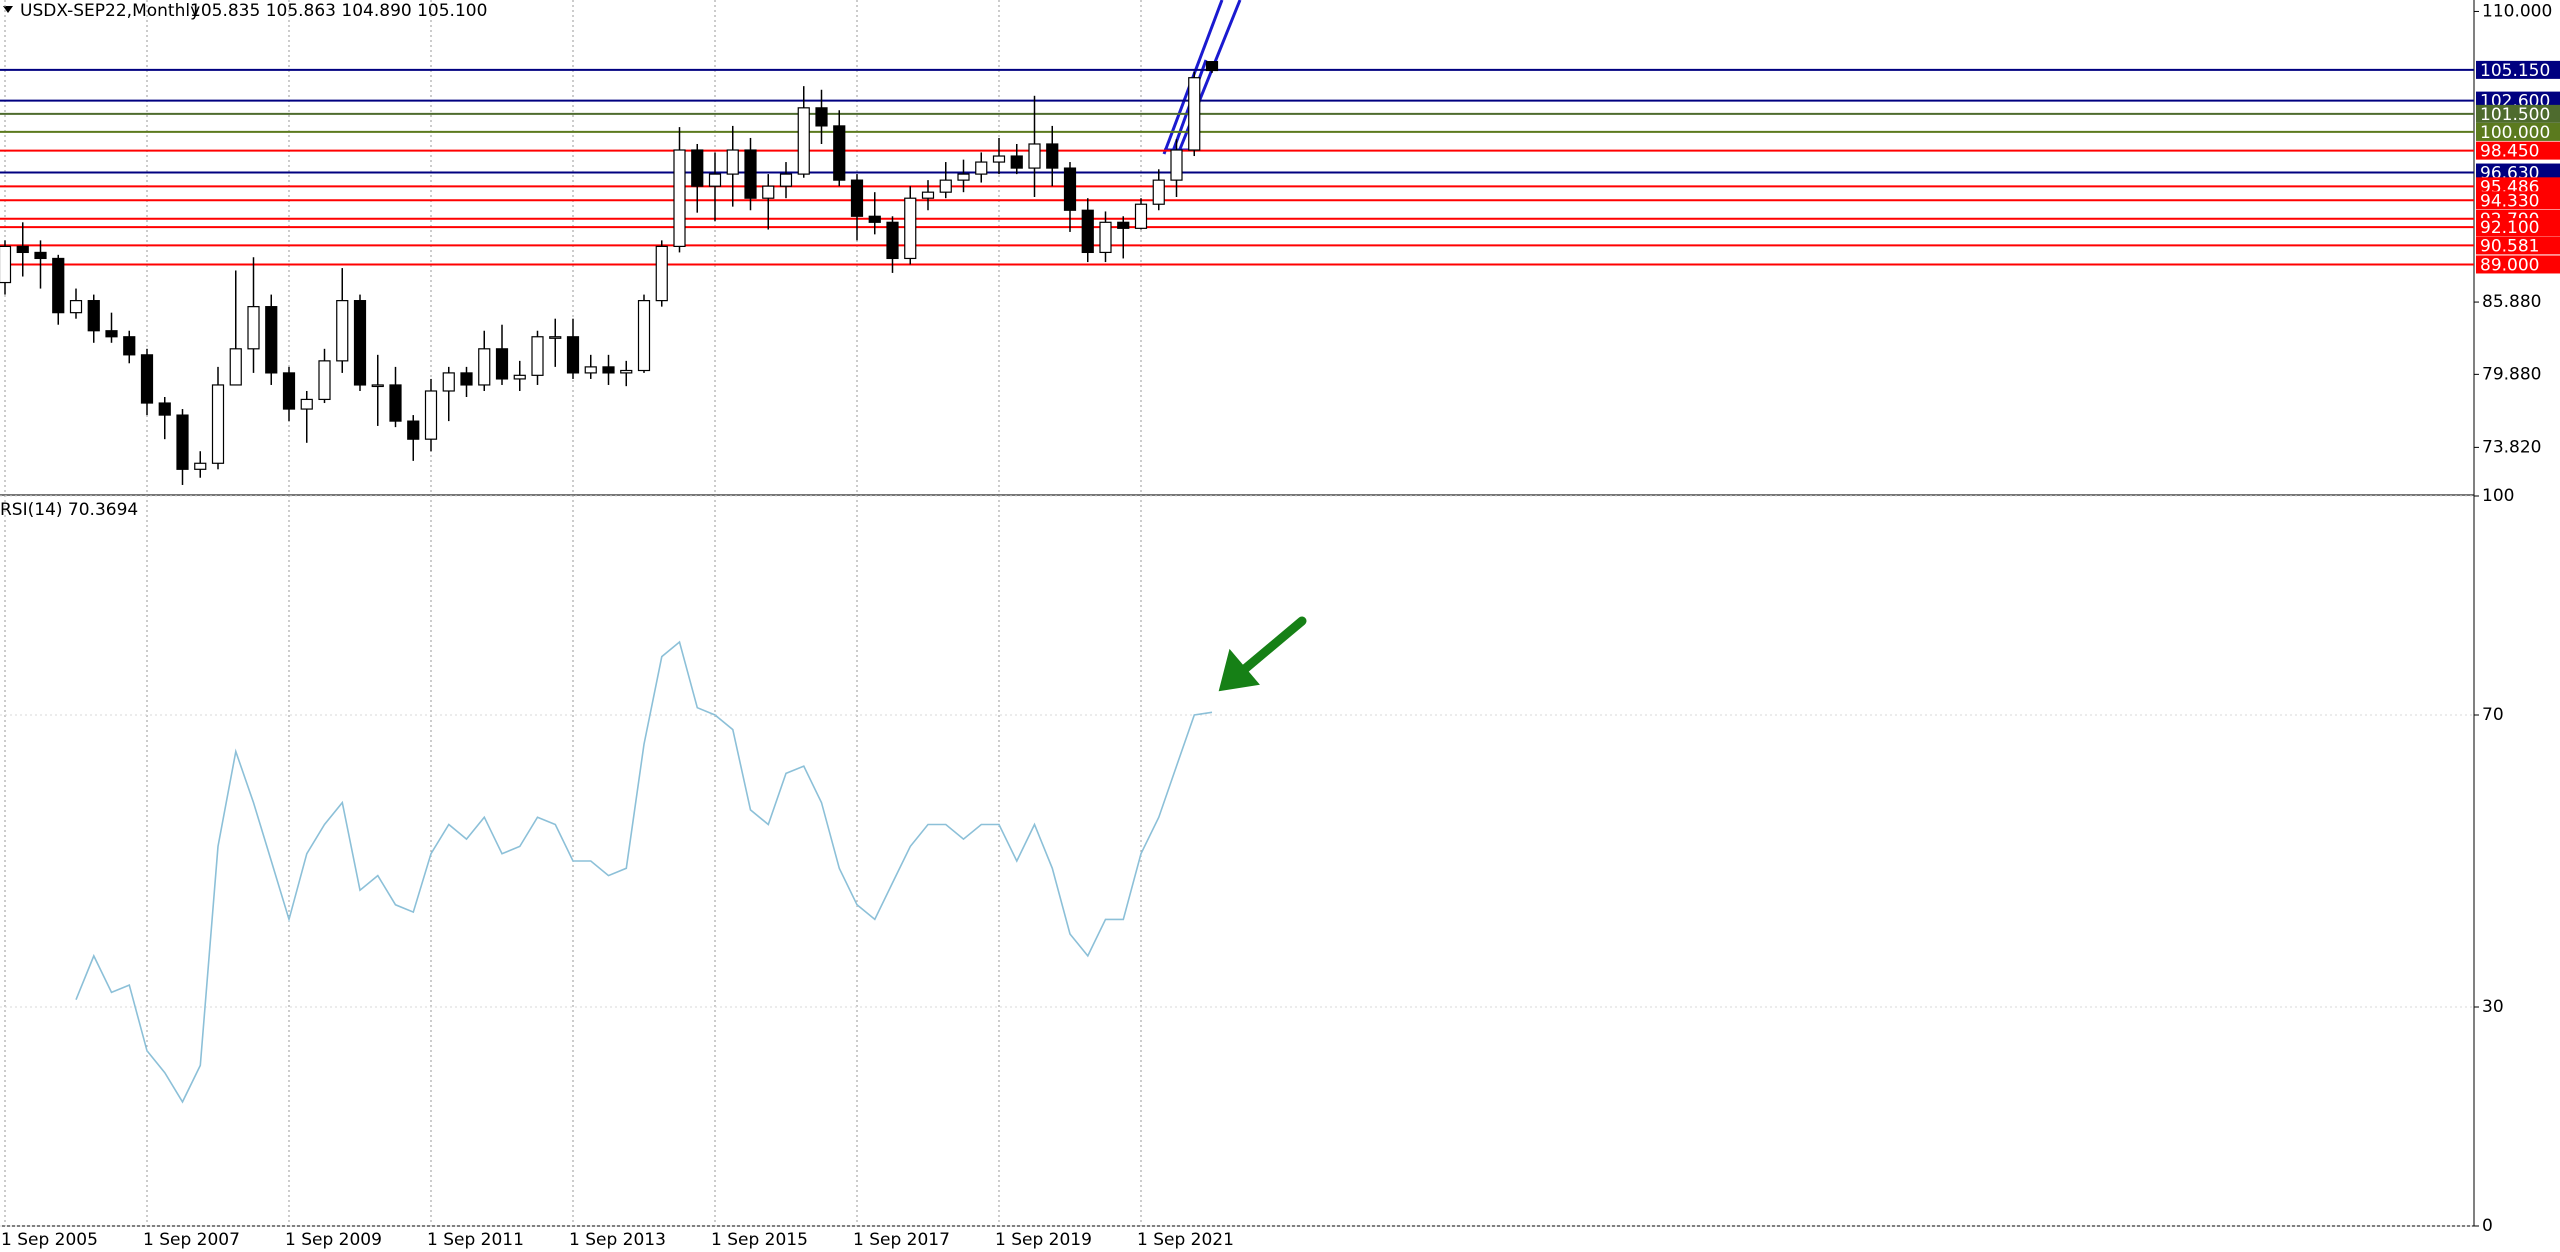  I want to click on menu-triangle, so click(8, 9).